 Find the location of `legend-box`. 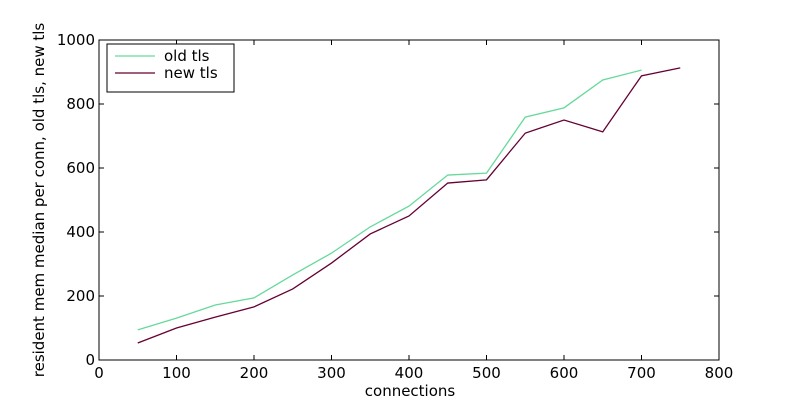

legend-box is located at coordinates (170, 68).